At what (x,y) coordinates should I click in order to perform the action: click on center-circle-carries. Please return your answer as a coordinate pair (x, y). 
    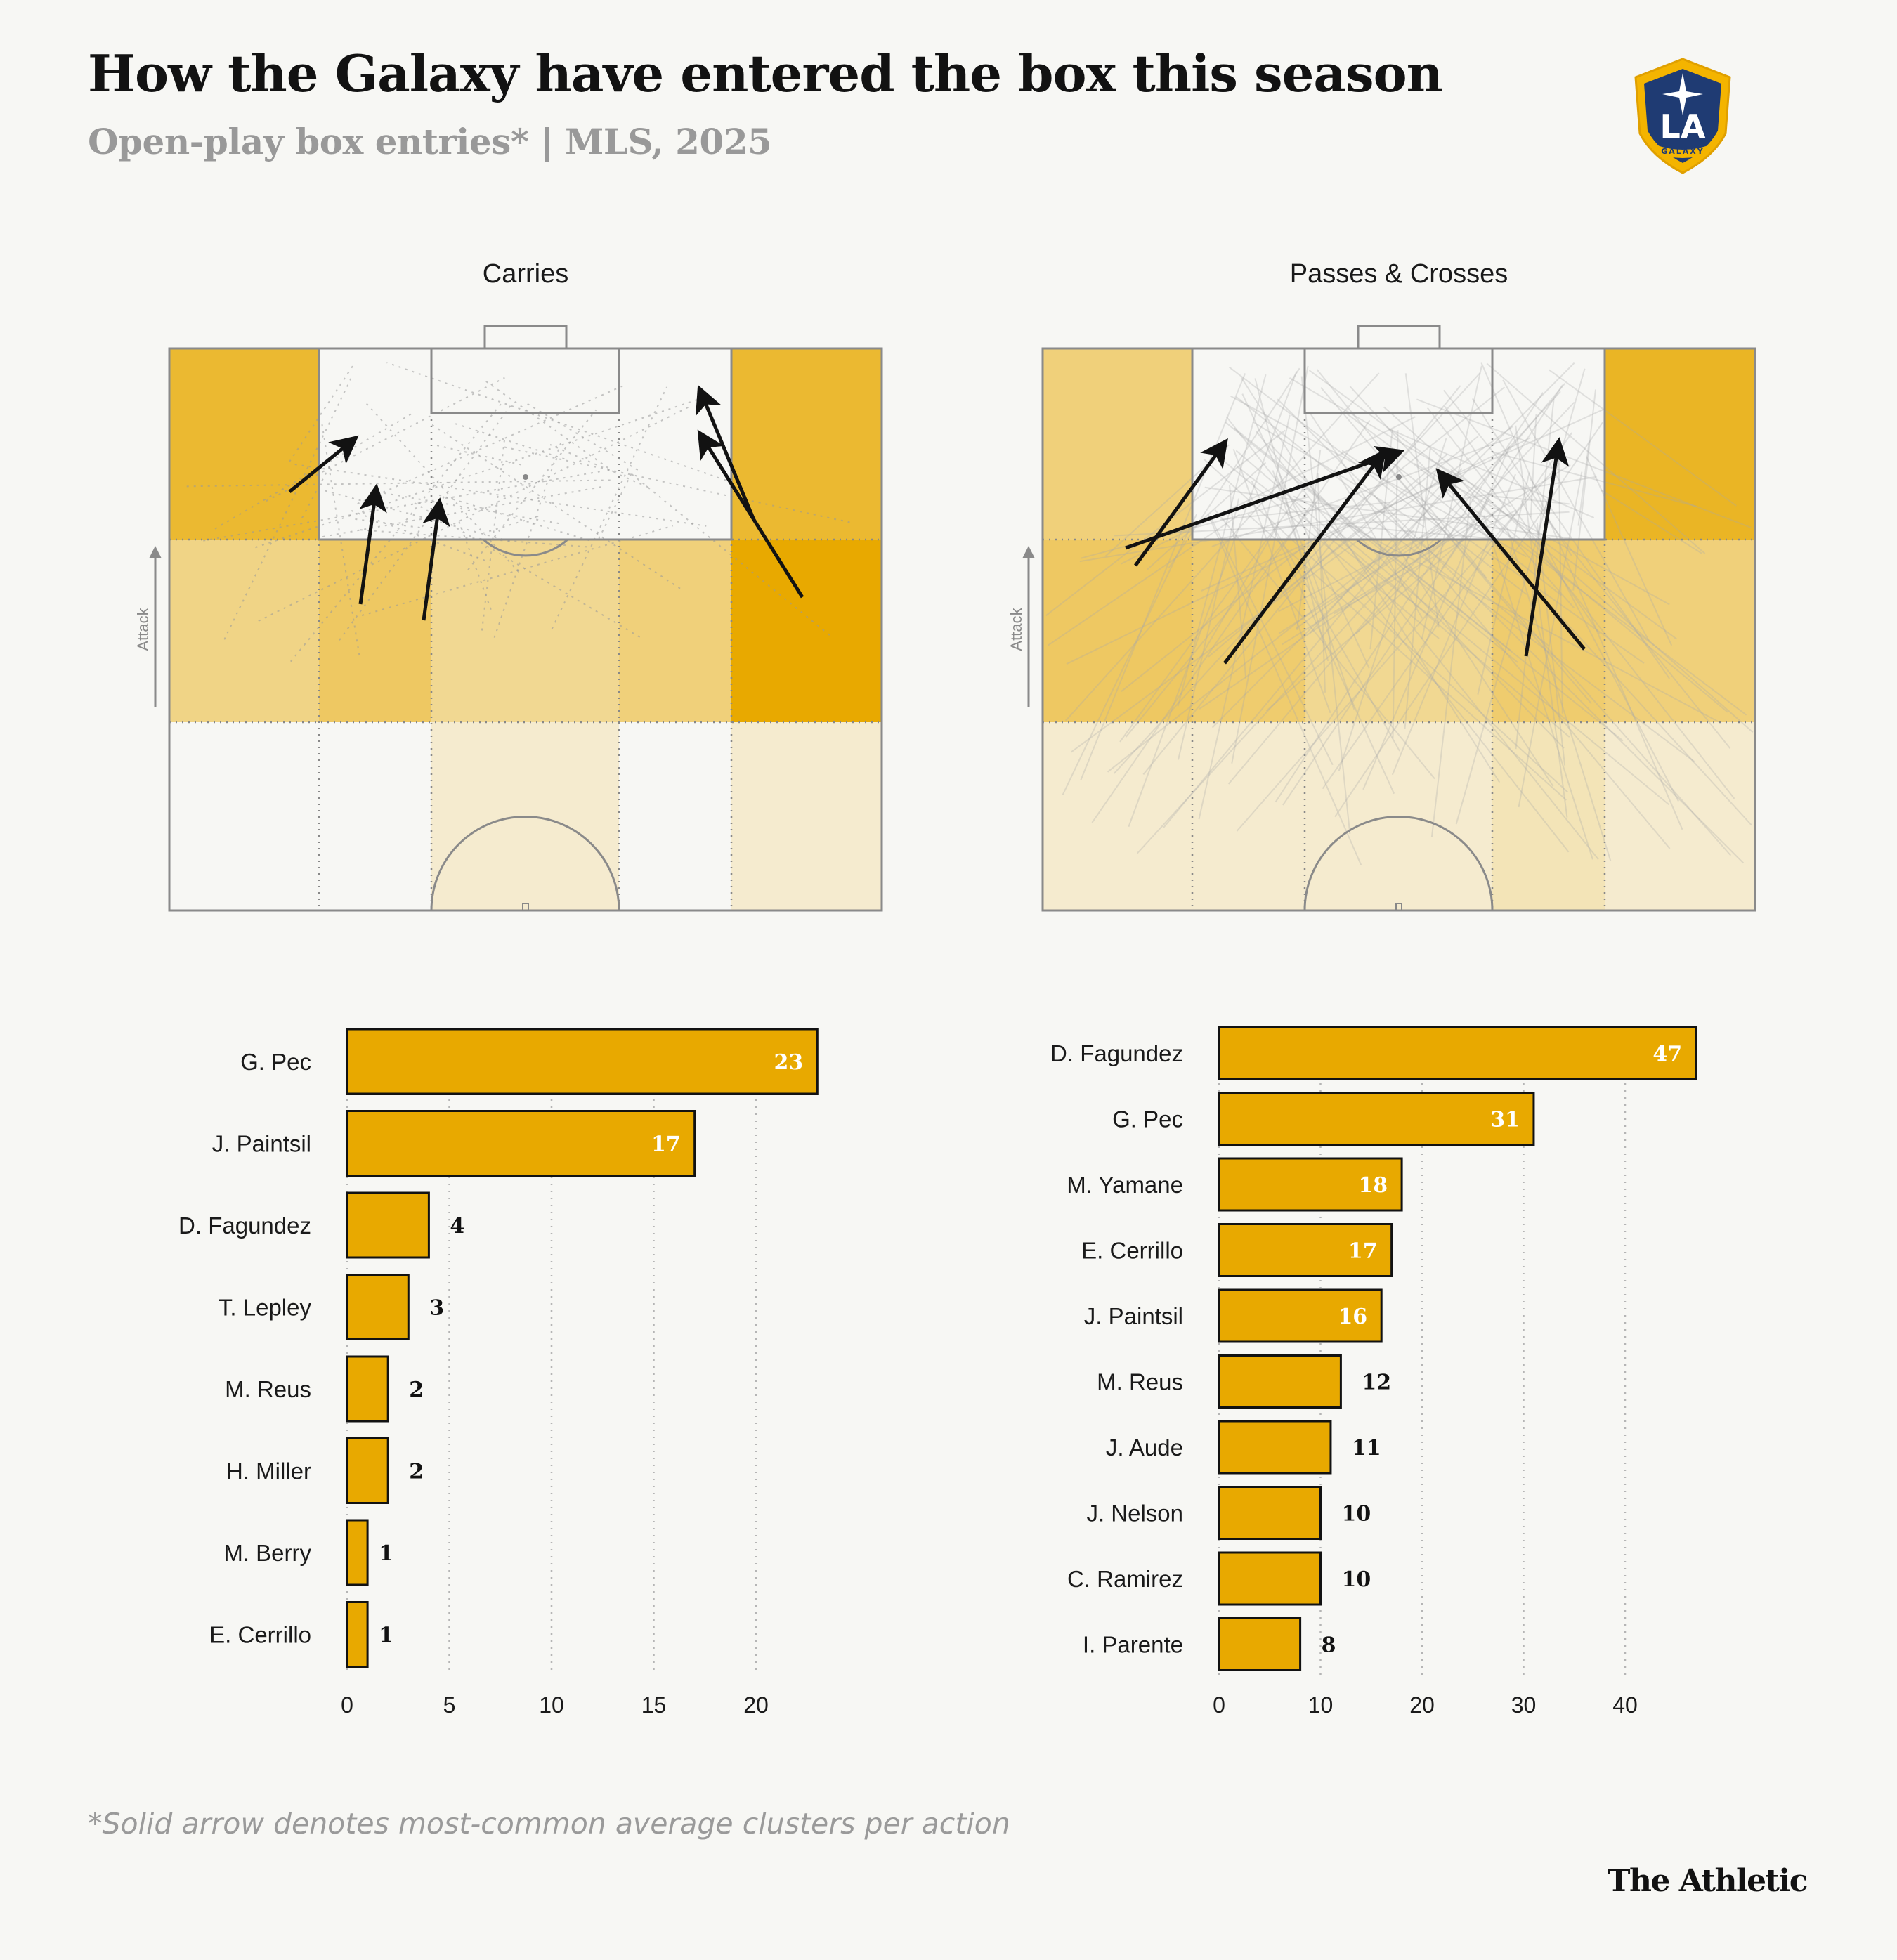
    Looking at the image, I should click on (525, 863).